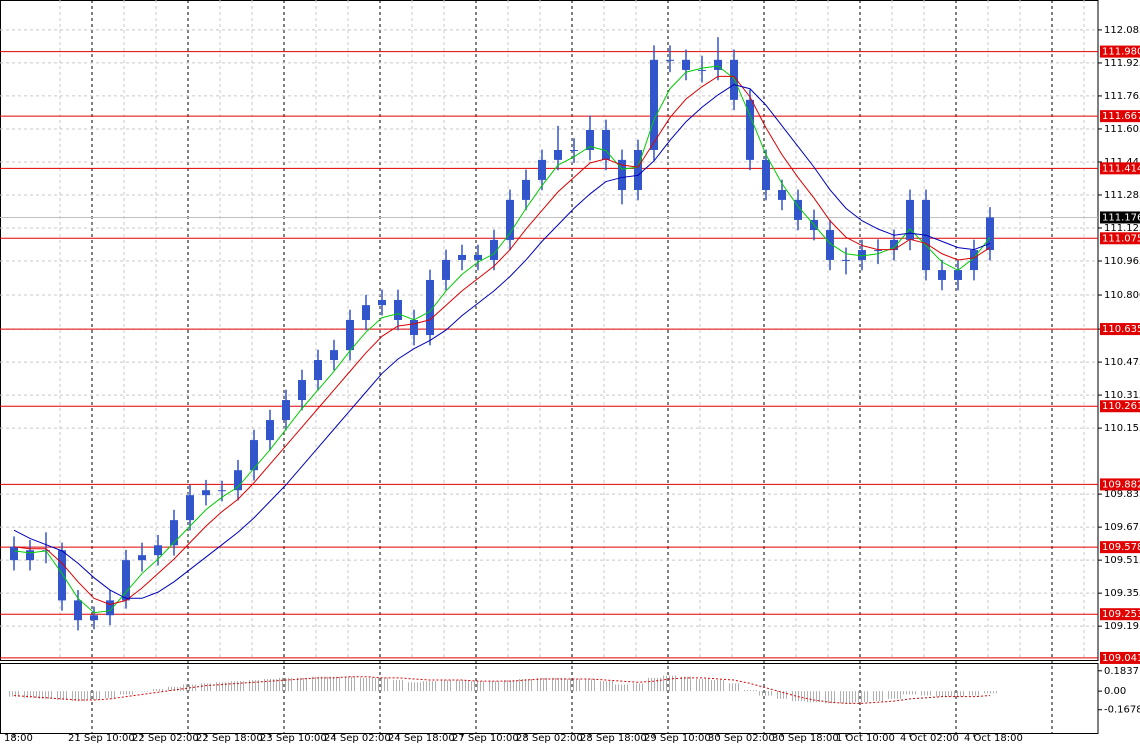 The width and height of the screenshot is (1140, 754). I want to click on level-label: 111.980, so click(1121, 52).